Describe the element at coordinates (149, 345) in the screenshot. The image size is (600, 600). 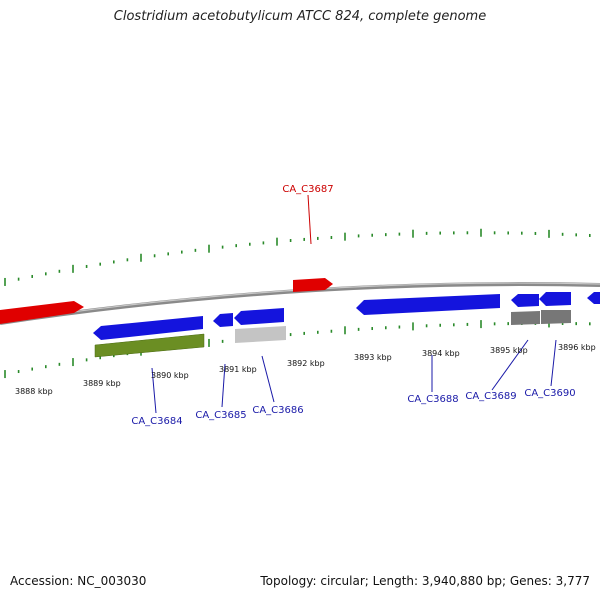
I see `feature-green` at that location.